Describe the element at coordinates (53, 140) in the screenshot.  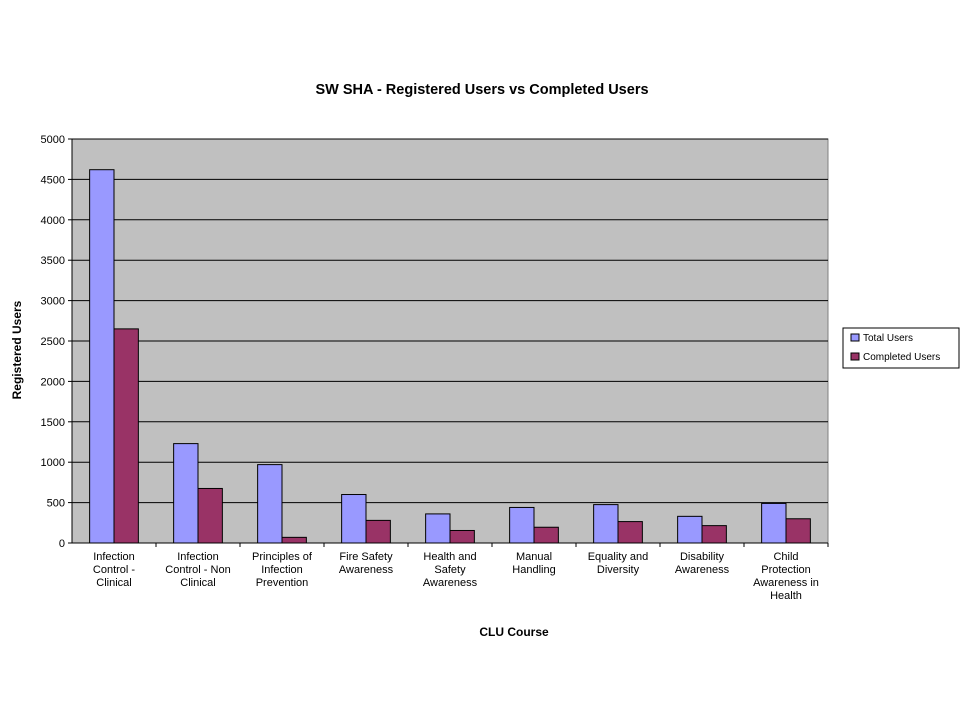
I see `y-tick-label: 5000` at that location.